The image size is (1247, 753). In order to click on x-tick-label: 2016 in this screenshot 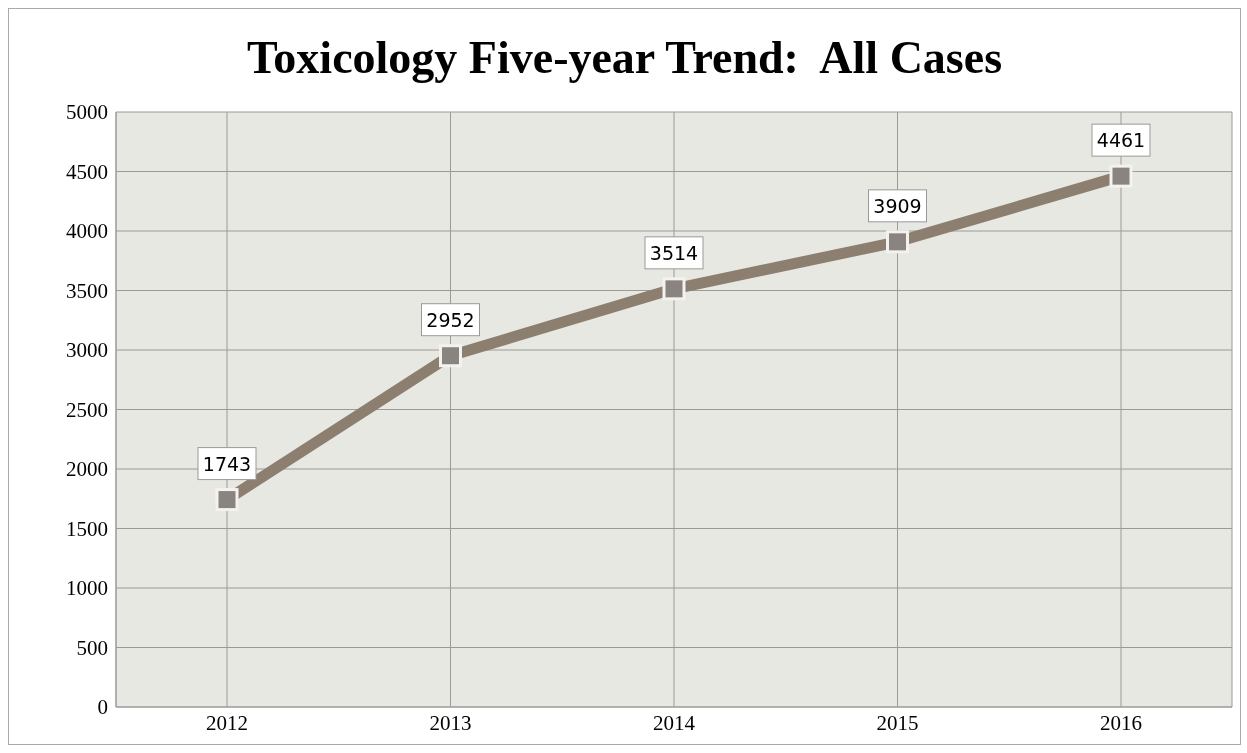, I will do `click(1121, 722)`.